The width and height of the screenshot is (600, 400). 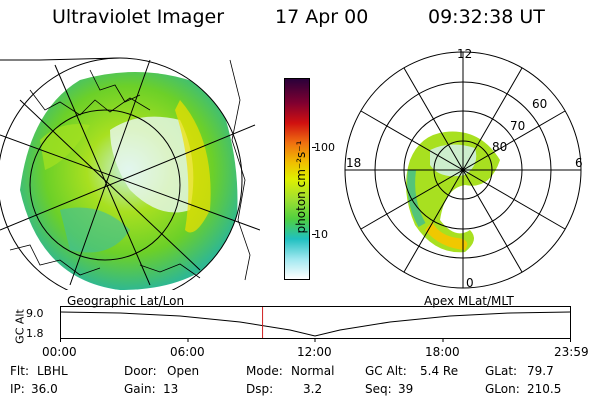 I want to click on lat-label-60: 60, so click(x=540, y=104).